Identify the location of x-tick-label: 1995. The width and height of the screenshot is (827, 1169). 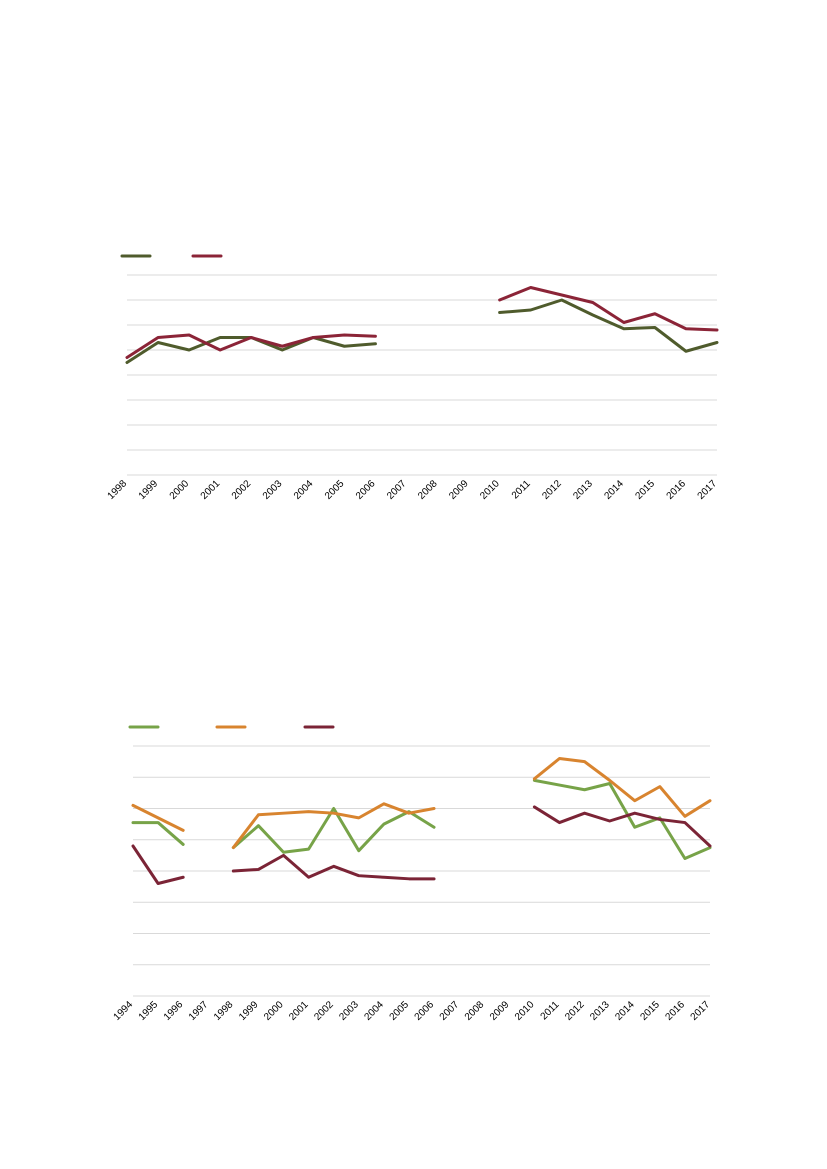
(149, 1011).